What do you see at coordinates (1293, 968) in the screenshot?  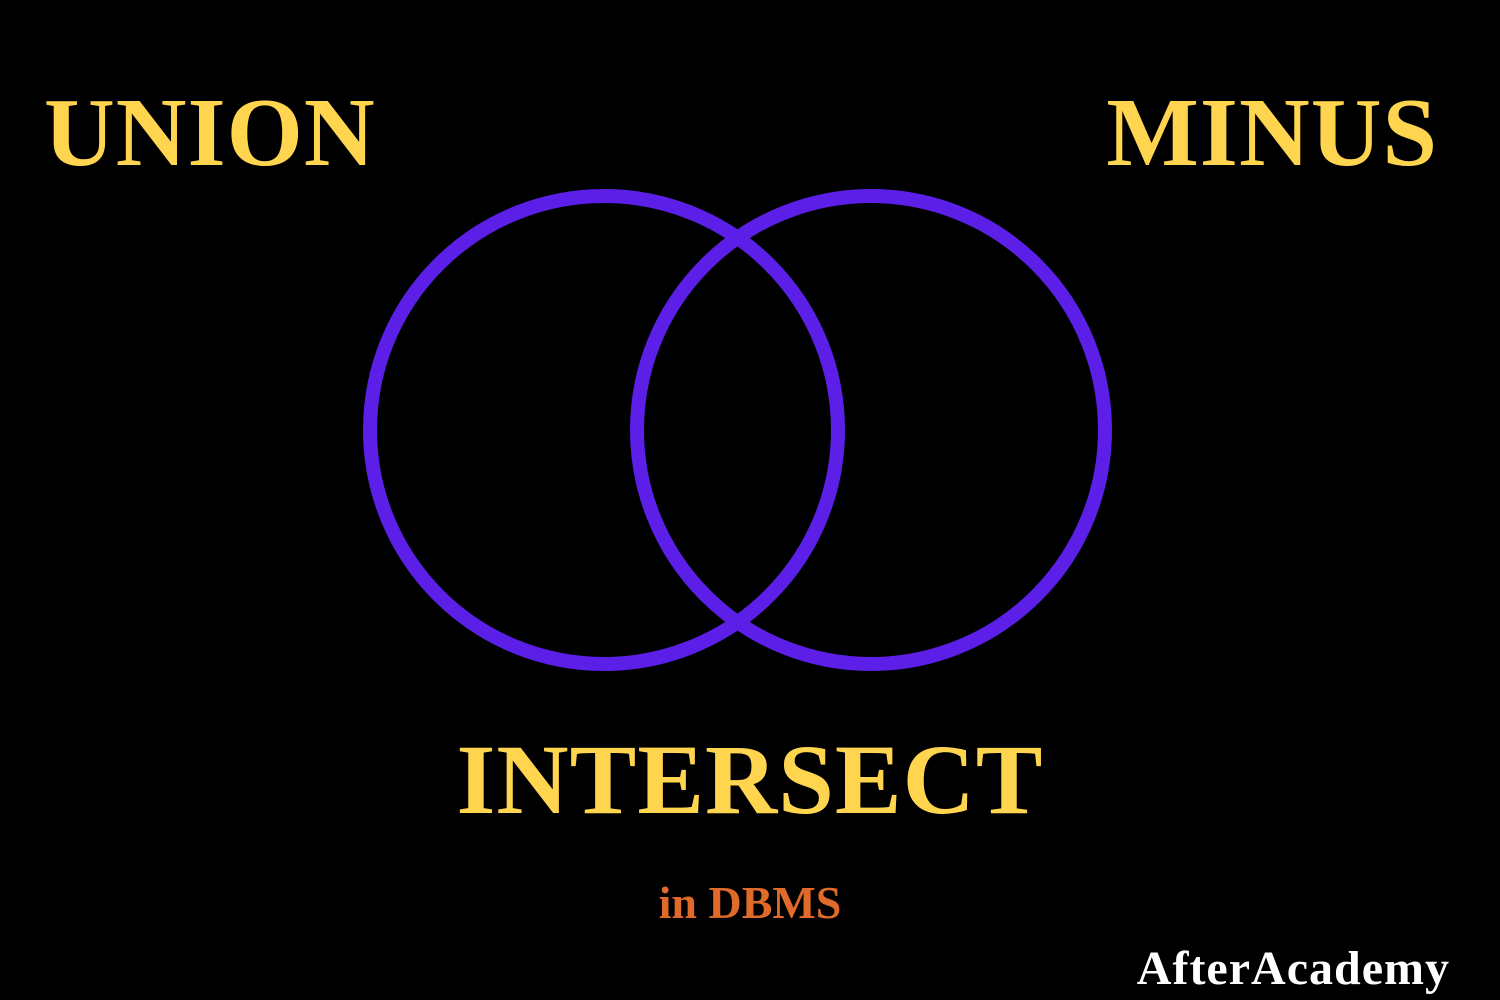 I see `brand-logo-text: AfterAcademy` at bounding box center [1293, 968].